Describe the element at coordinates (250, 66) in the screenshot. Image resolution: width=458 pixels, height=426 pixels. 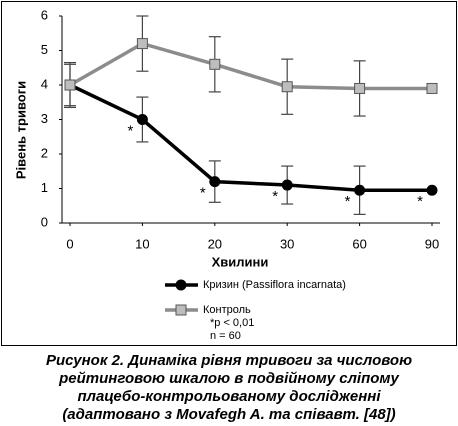
I see `series-line` at that location.